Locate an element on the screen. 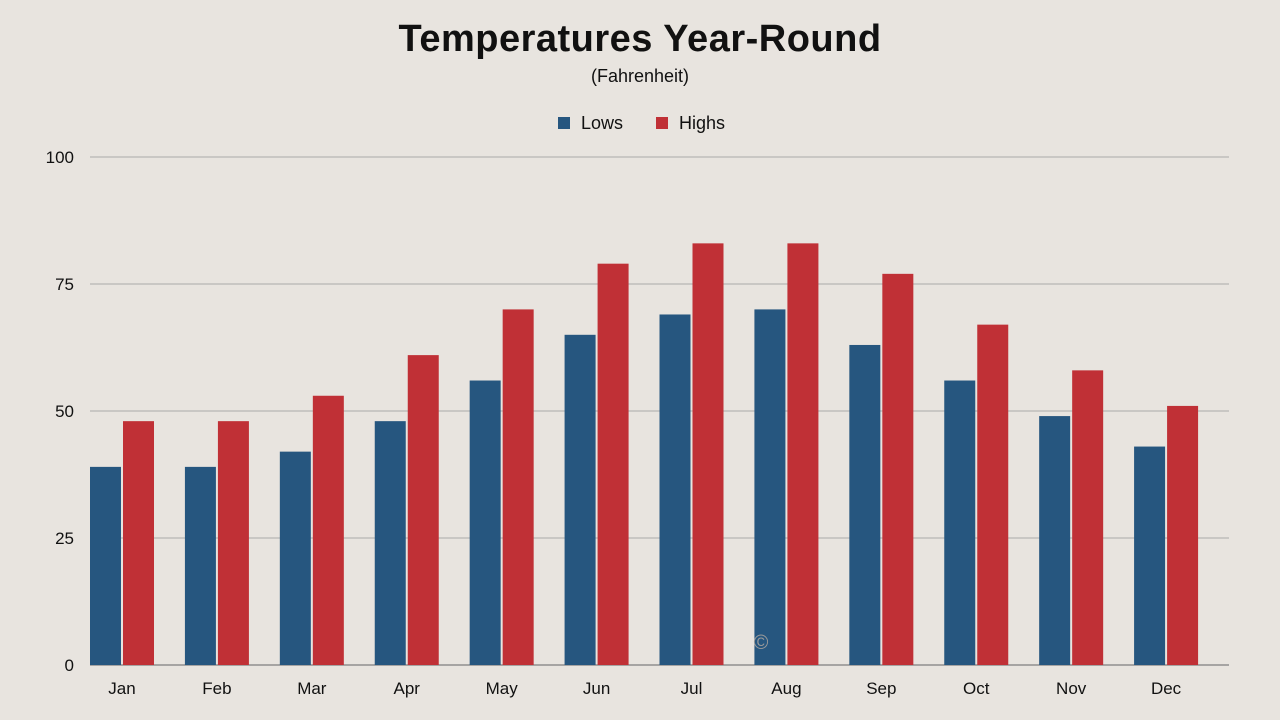 The image size is (1280, 720). chart-subtitle: (Fahrenheit) is located at coordinates (640, 76).